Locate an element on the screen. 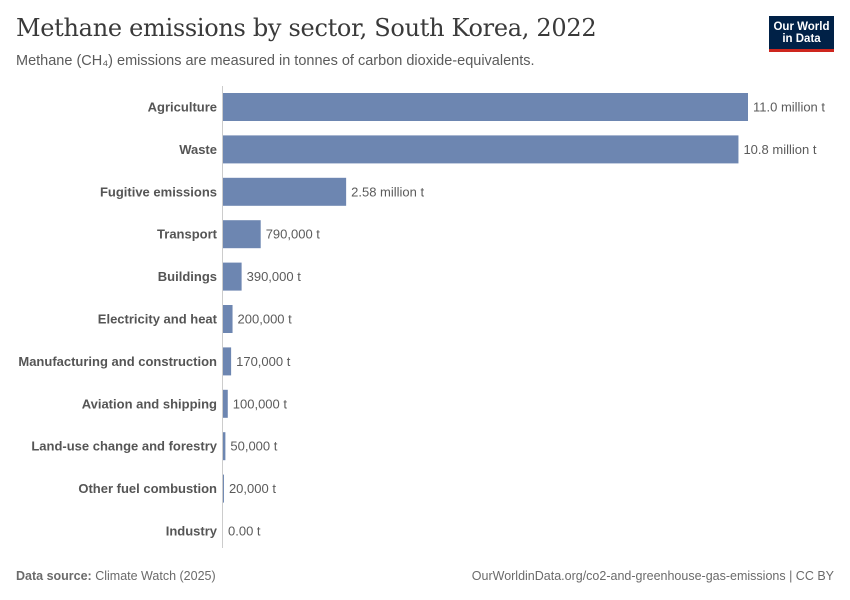 This screenshot has height=600, width=850. logo-line-2: in Data is located at coordinates (801, 39).